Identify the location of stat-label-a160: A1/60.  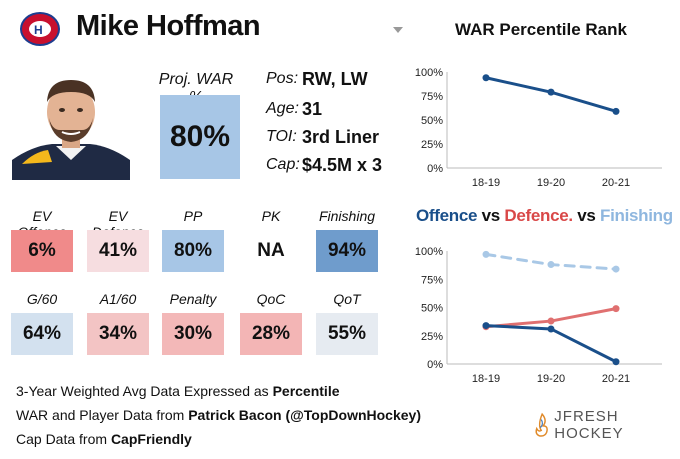
(118, 299).